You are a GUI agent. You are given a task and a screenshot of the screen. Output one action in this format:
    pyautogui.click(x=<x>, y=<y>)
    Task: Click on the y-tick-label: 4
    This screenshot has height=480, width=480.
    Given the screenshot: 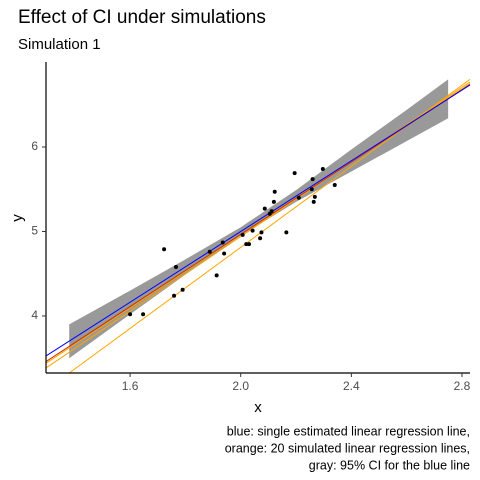 What is the action you would take?
    pyautogui.click(x=34, y=315)
    